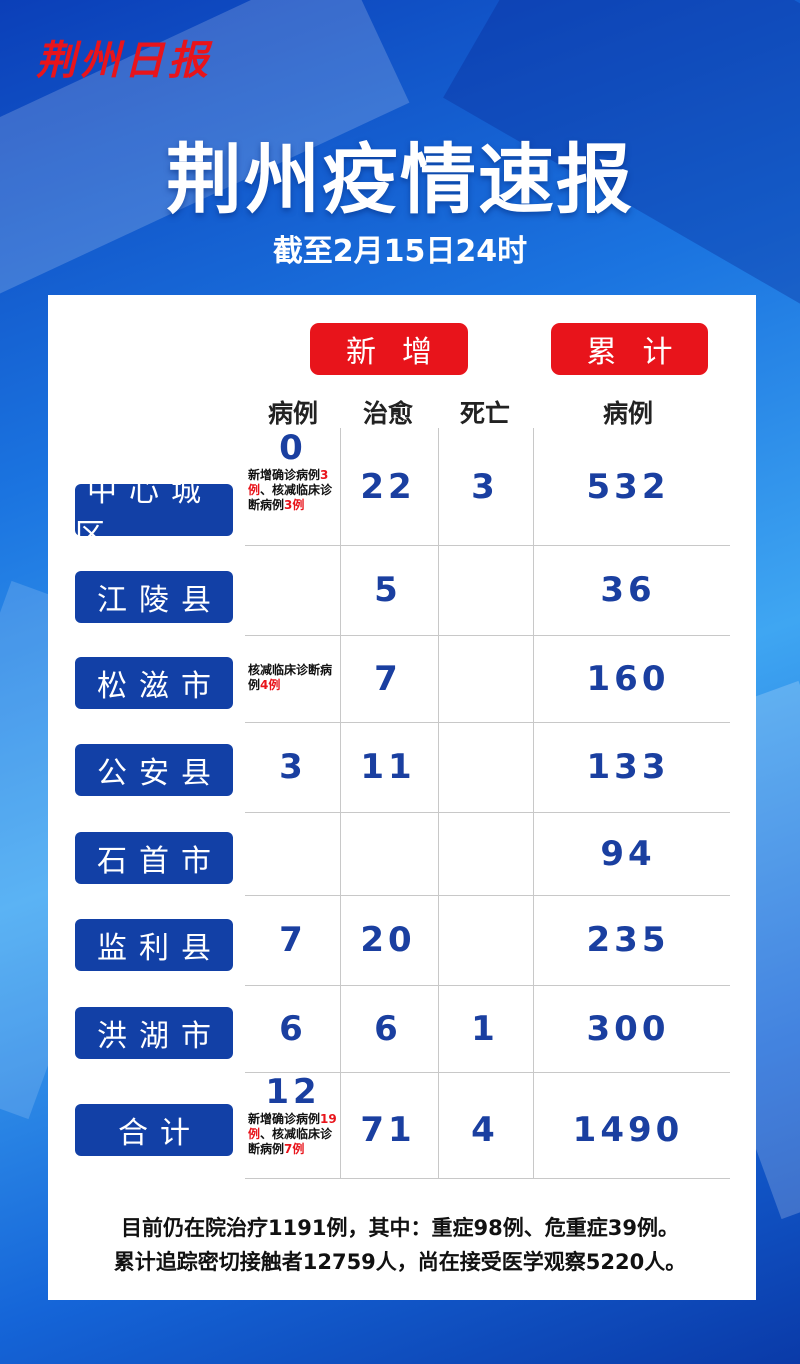 The height and width of the screenshot is (1364, 800). What do you see at coordinates (388, 678) in the screenshot?
I see `cured: 7` at bounding box center [388, 678].